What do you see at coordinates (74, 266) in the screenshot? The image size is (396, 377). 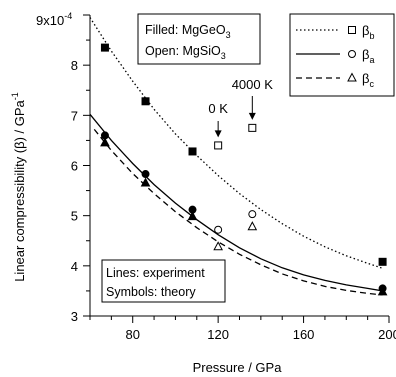 I see `y-tick-label: 4` at bounding box center [74, 266].